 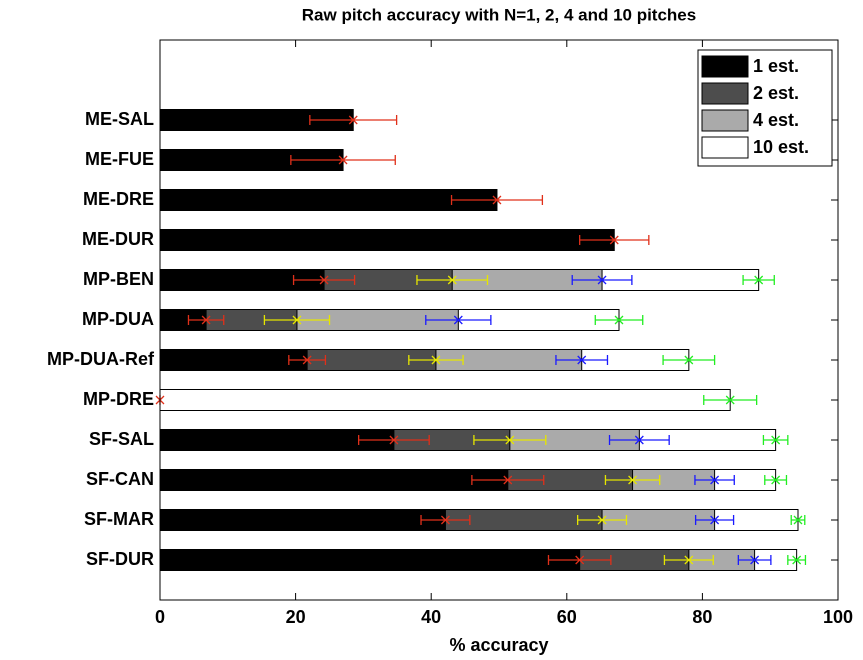 I want to click on x-tick-label: 0, so click(x=160, y=617).